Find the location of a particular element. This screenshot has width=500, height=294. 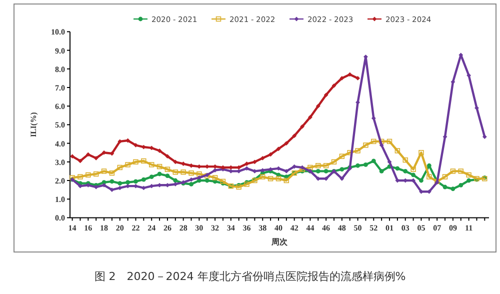

x-tick-label: 16 is located at coordinates (88, 228).